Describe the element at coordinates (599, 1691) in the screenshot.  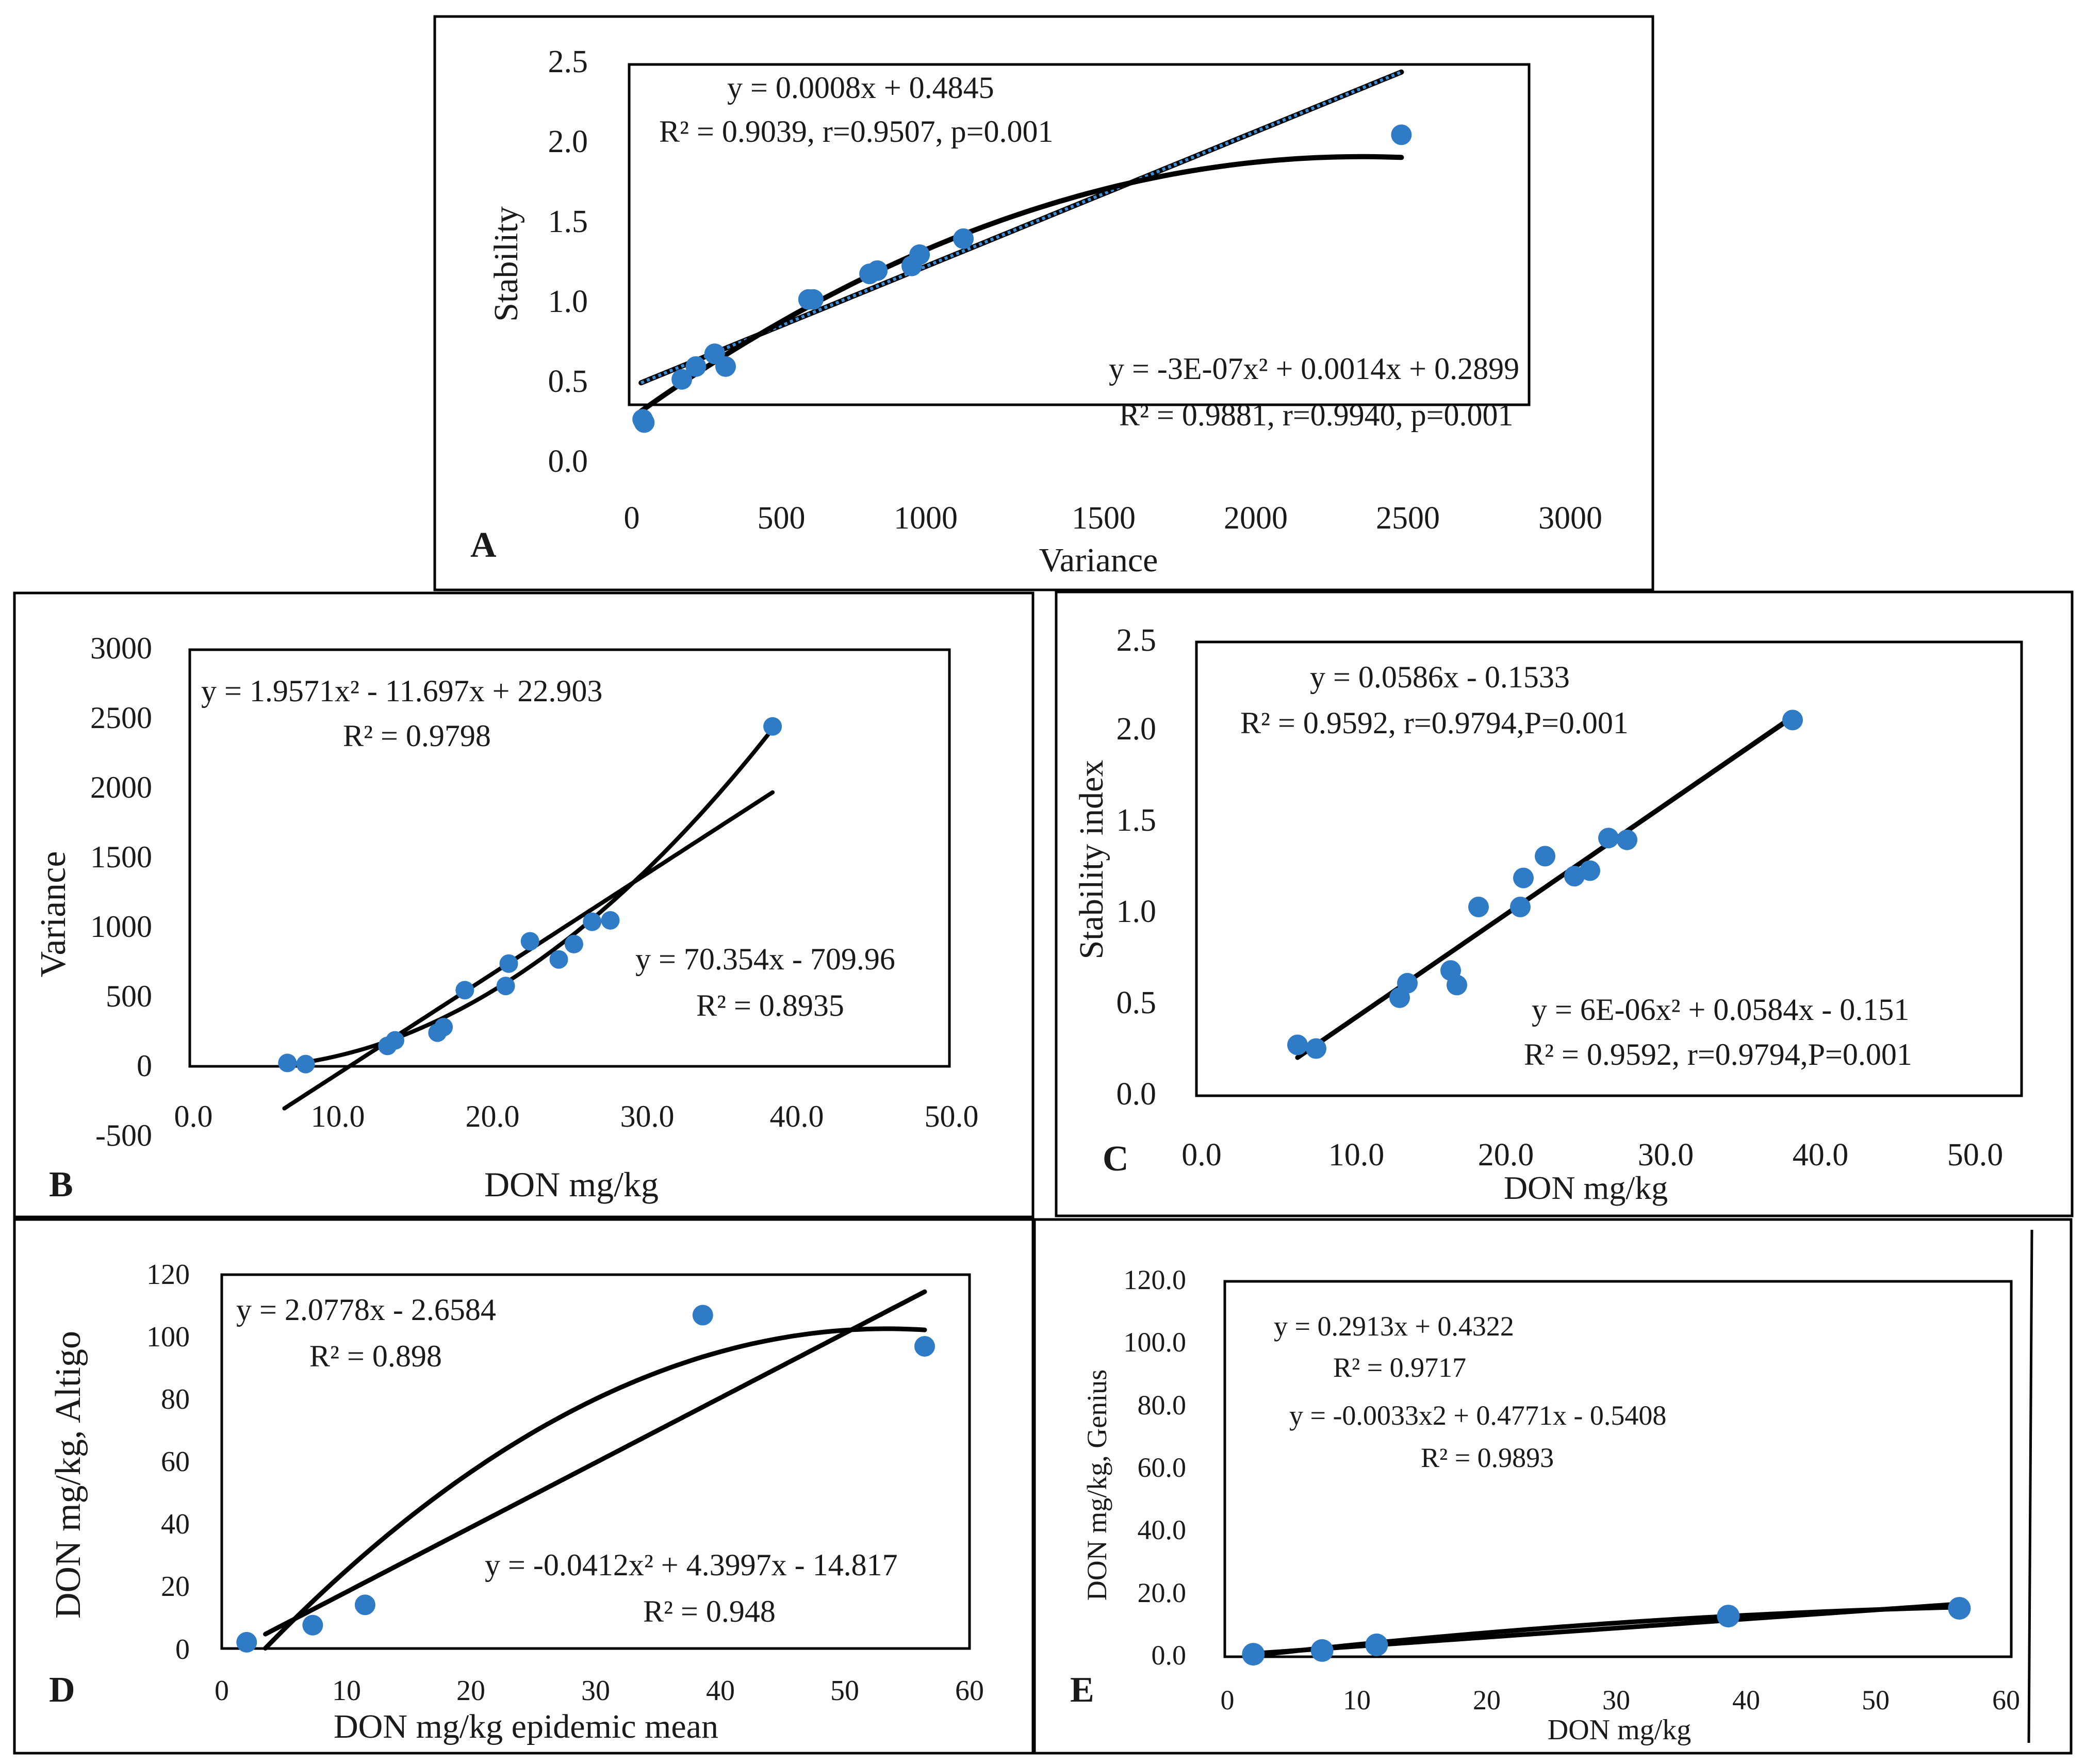
I see `chart-d-x-ticks: 0 10 20 30 40 50 60` at that location.